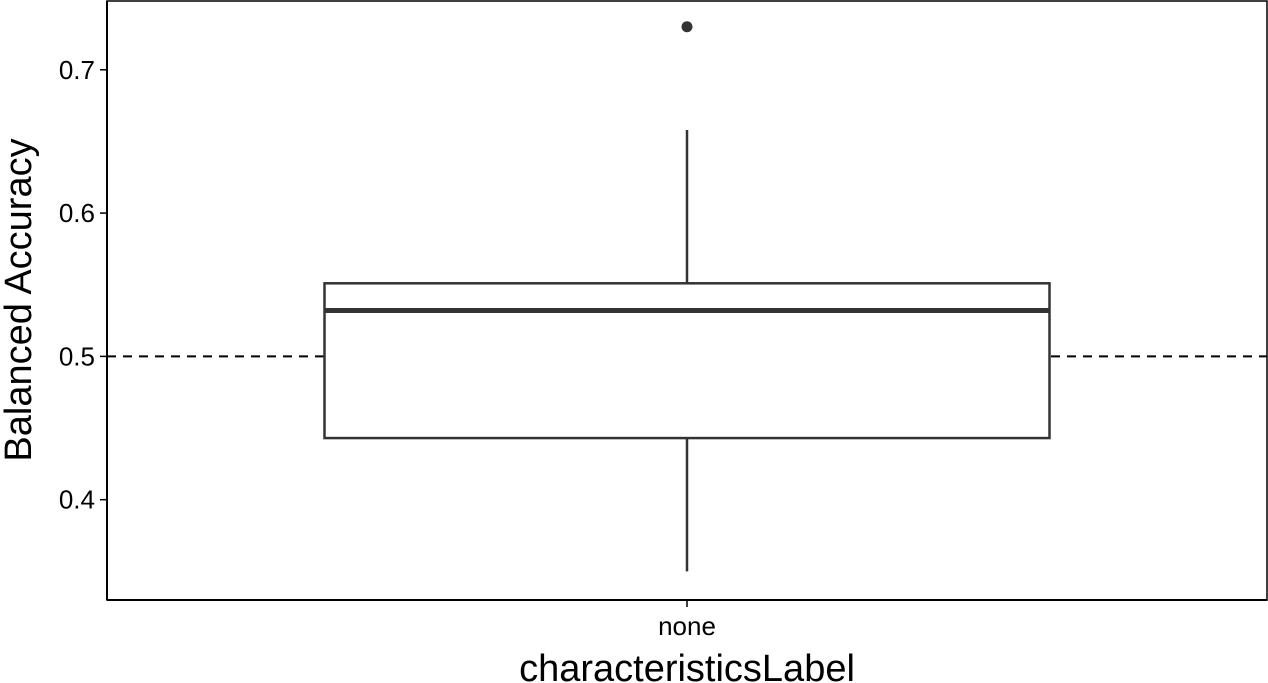  What do you see at coordinates (687, 361) in the screenshot?
I see `box-iqr` at bounding box center [687, 361].